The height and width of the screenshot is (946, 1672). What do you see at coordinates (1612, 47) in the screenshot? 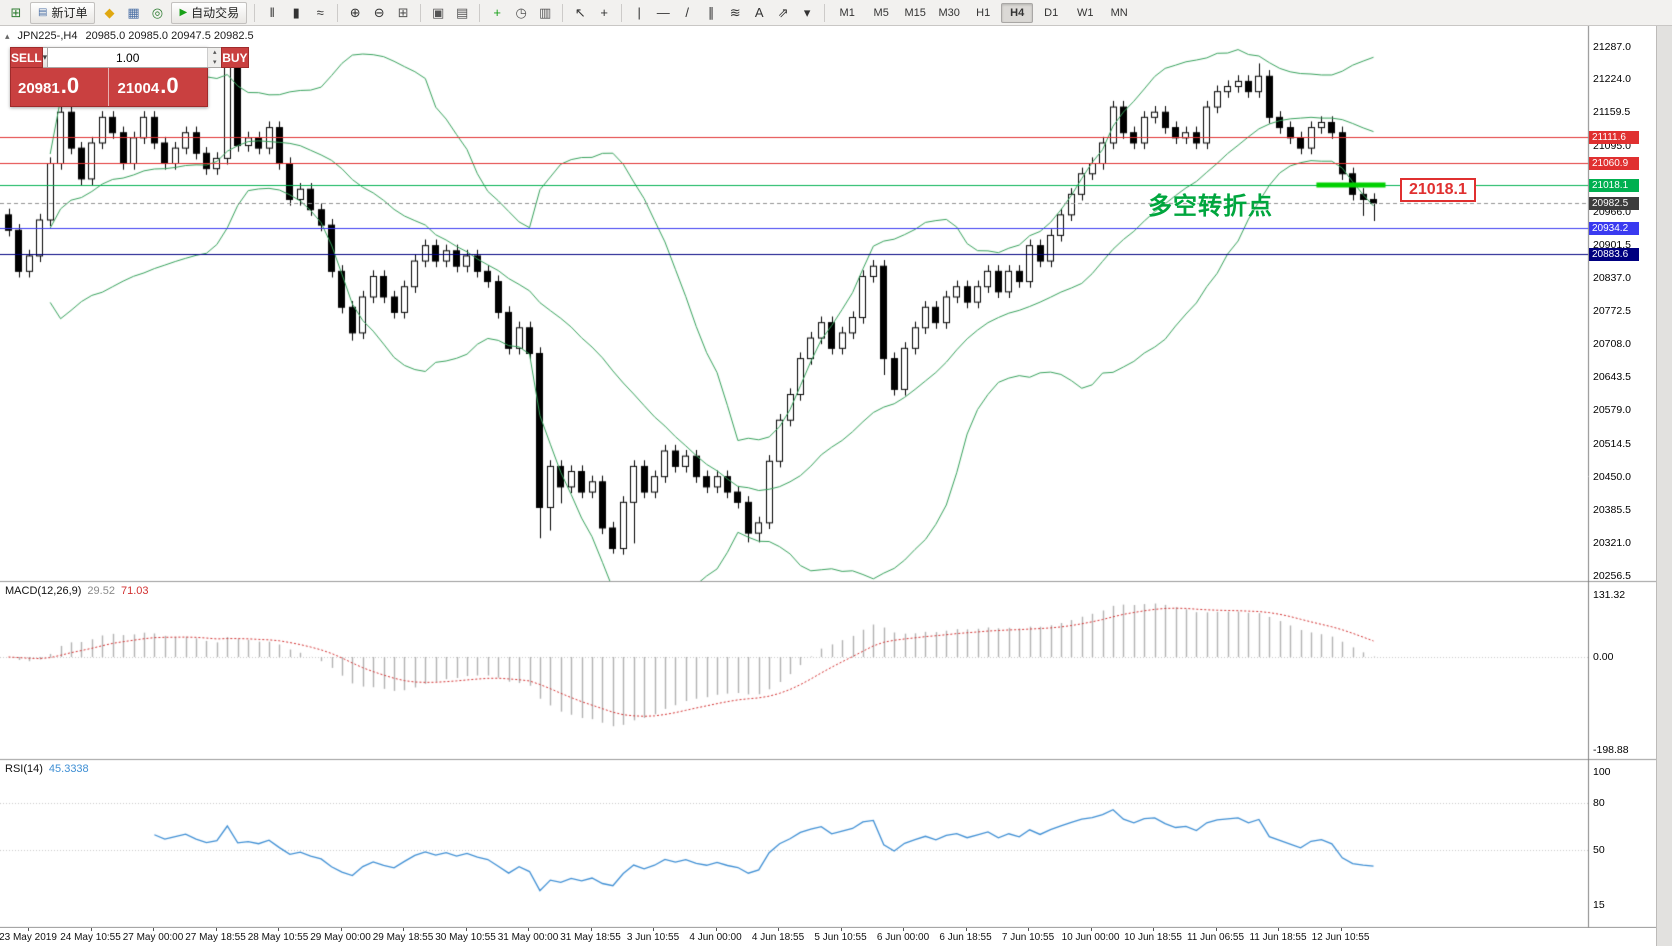
I see `price-axis-label: 21287.0` at bounding box center [1612, 47].